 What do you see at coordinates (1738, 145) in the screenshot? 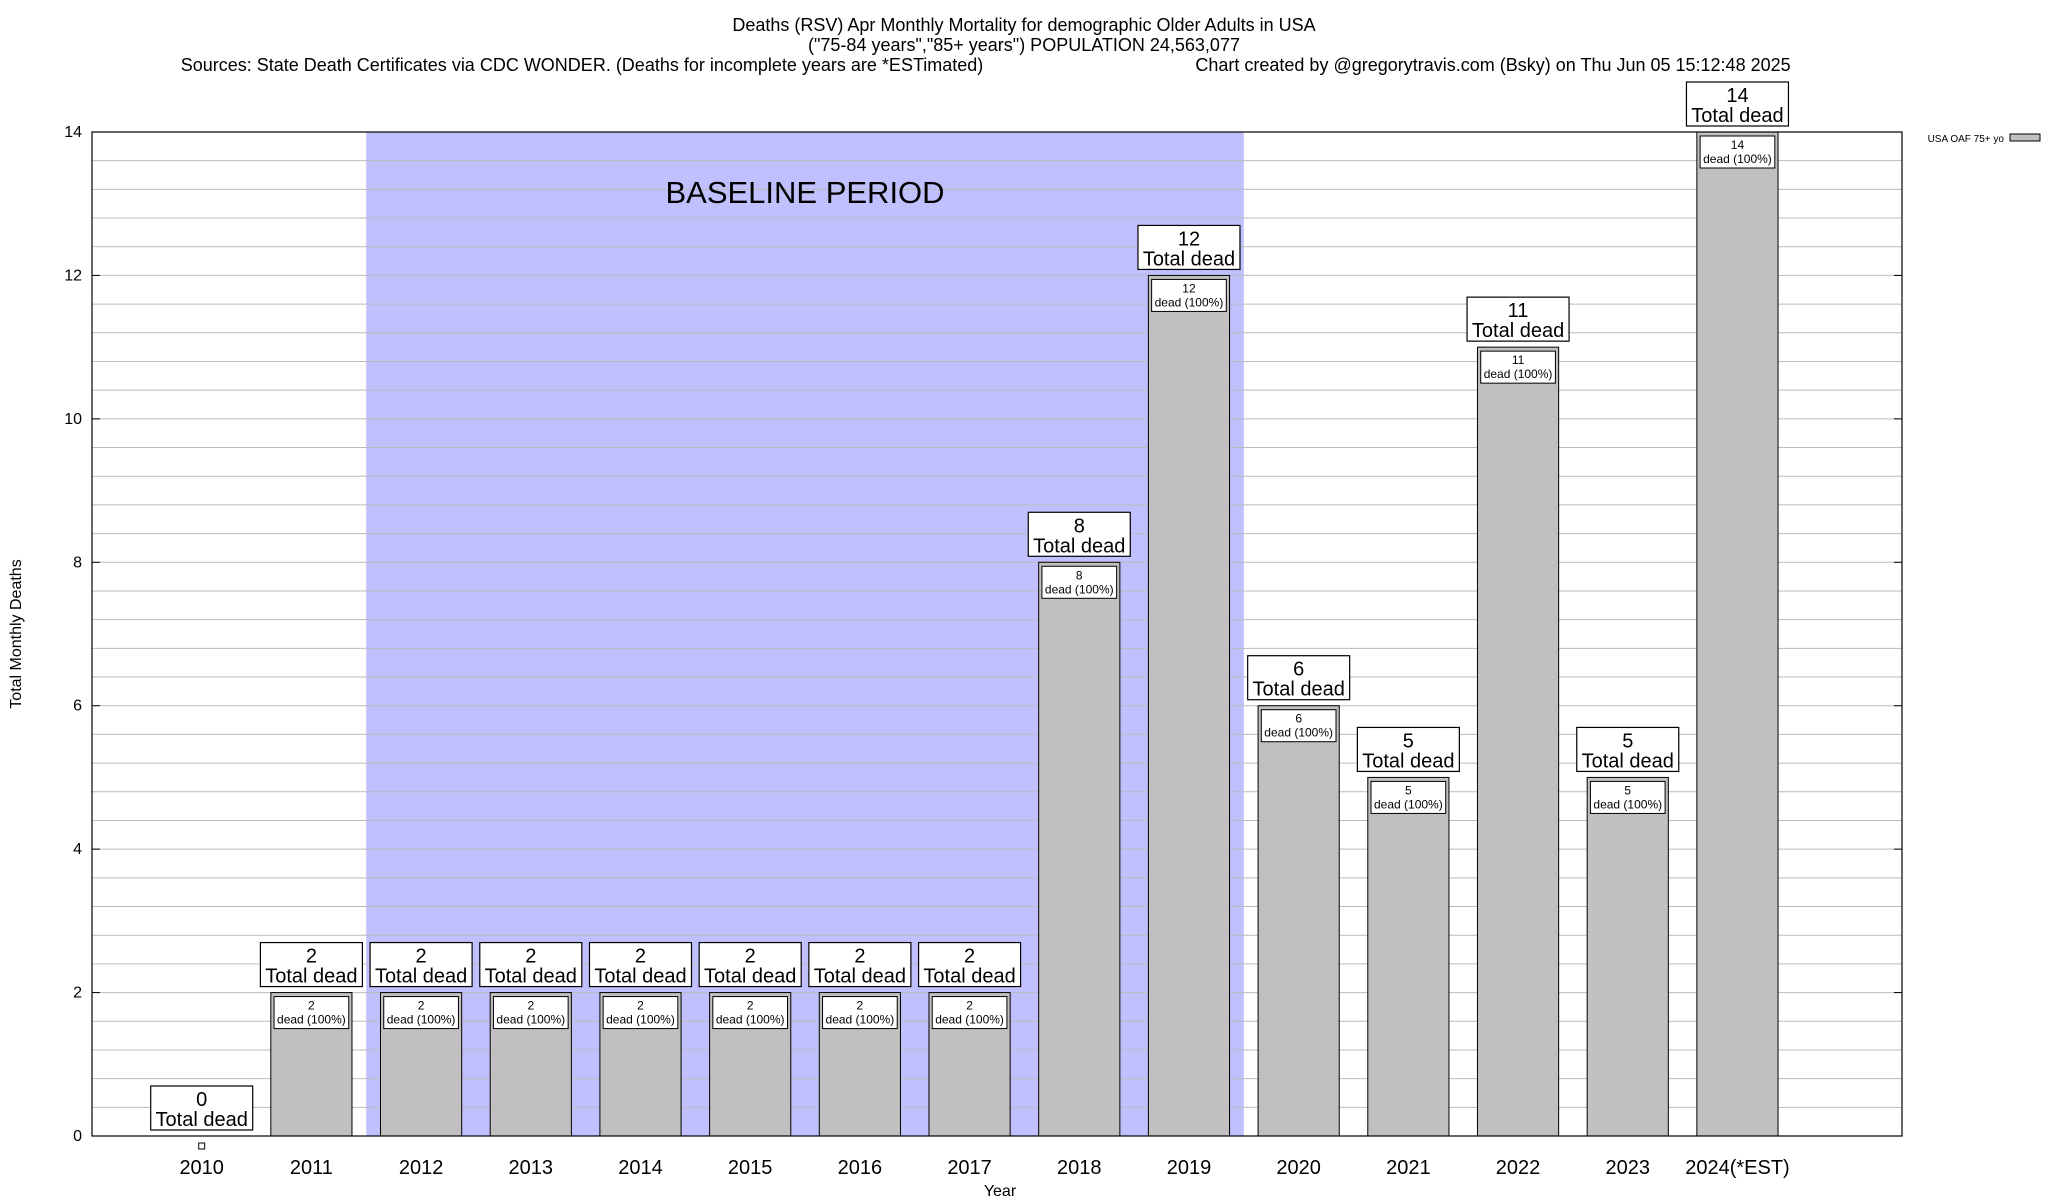
I see `bar-inner-value: 14` at bounding box center [1738, 145].